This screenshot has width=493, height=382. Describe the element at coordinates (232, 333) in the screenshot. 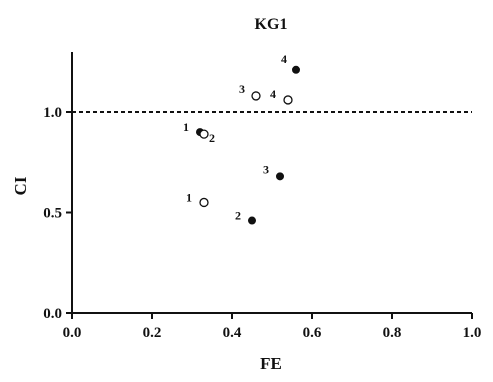

I see `x-tick-label: 0.4` at that location.